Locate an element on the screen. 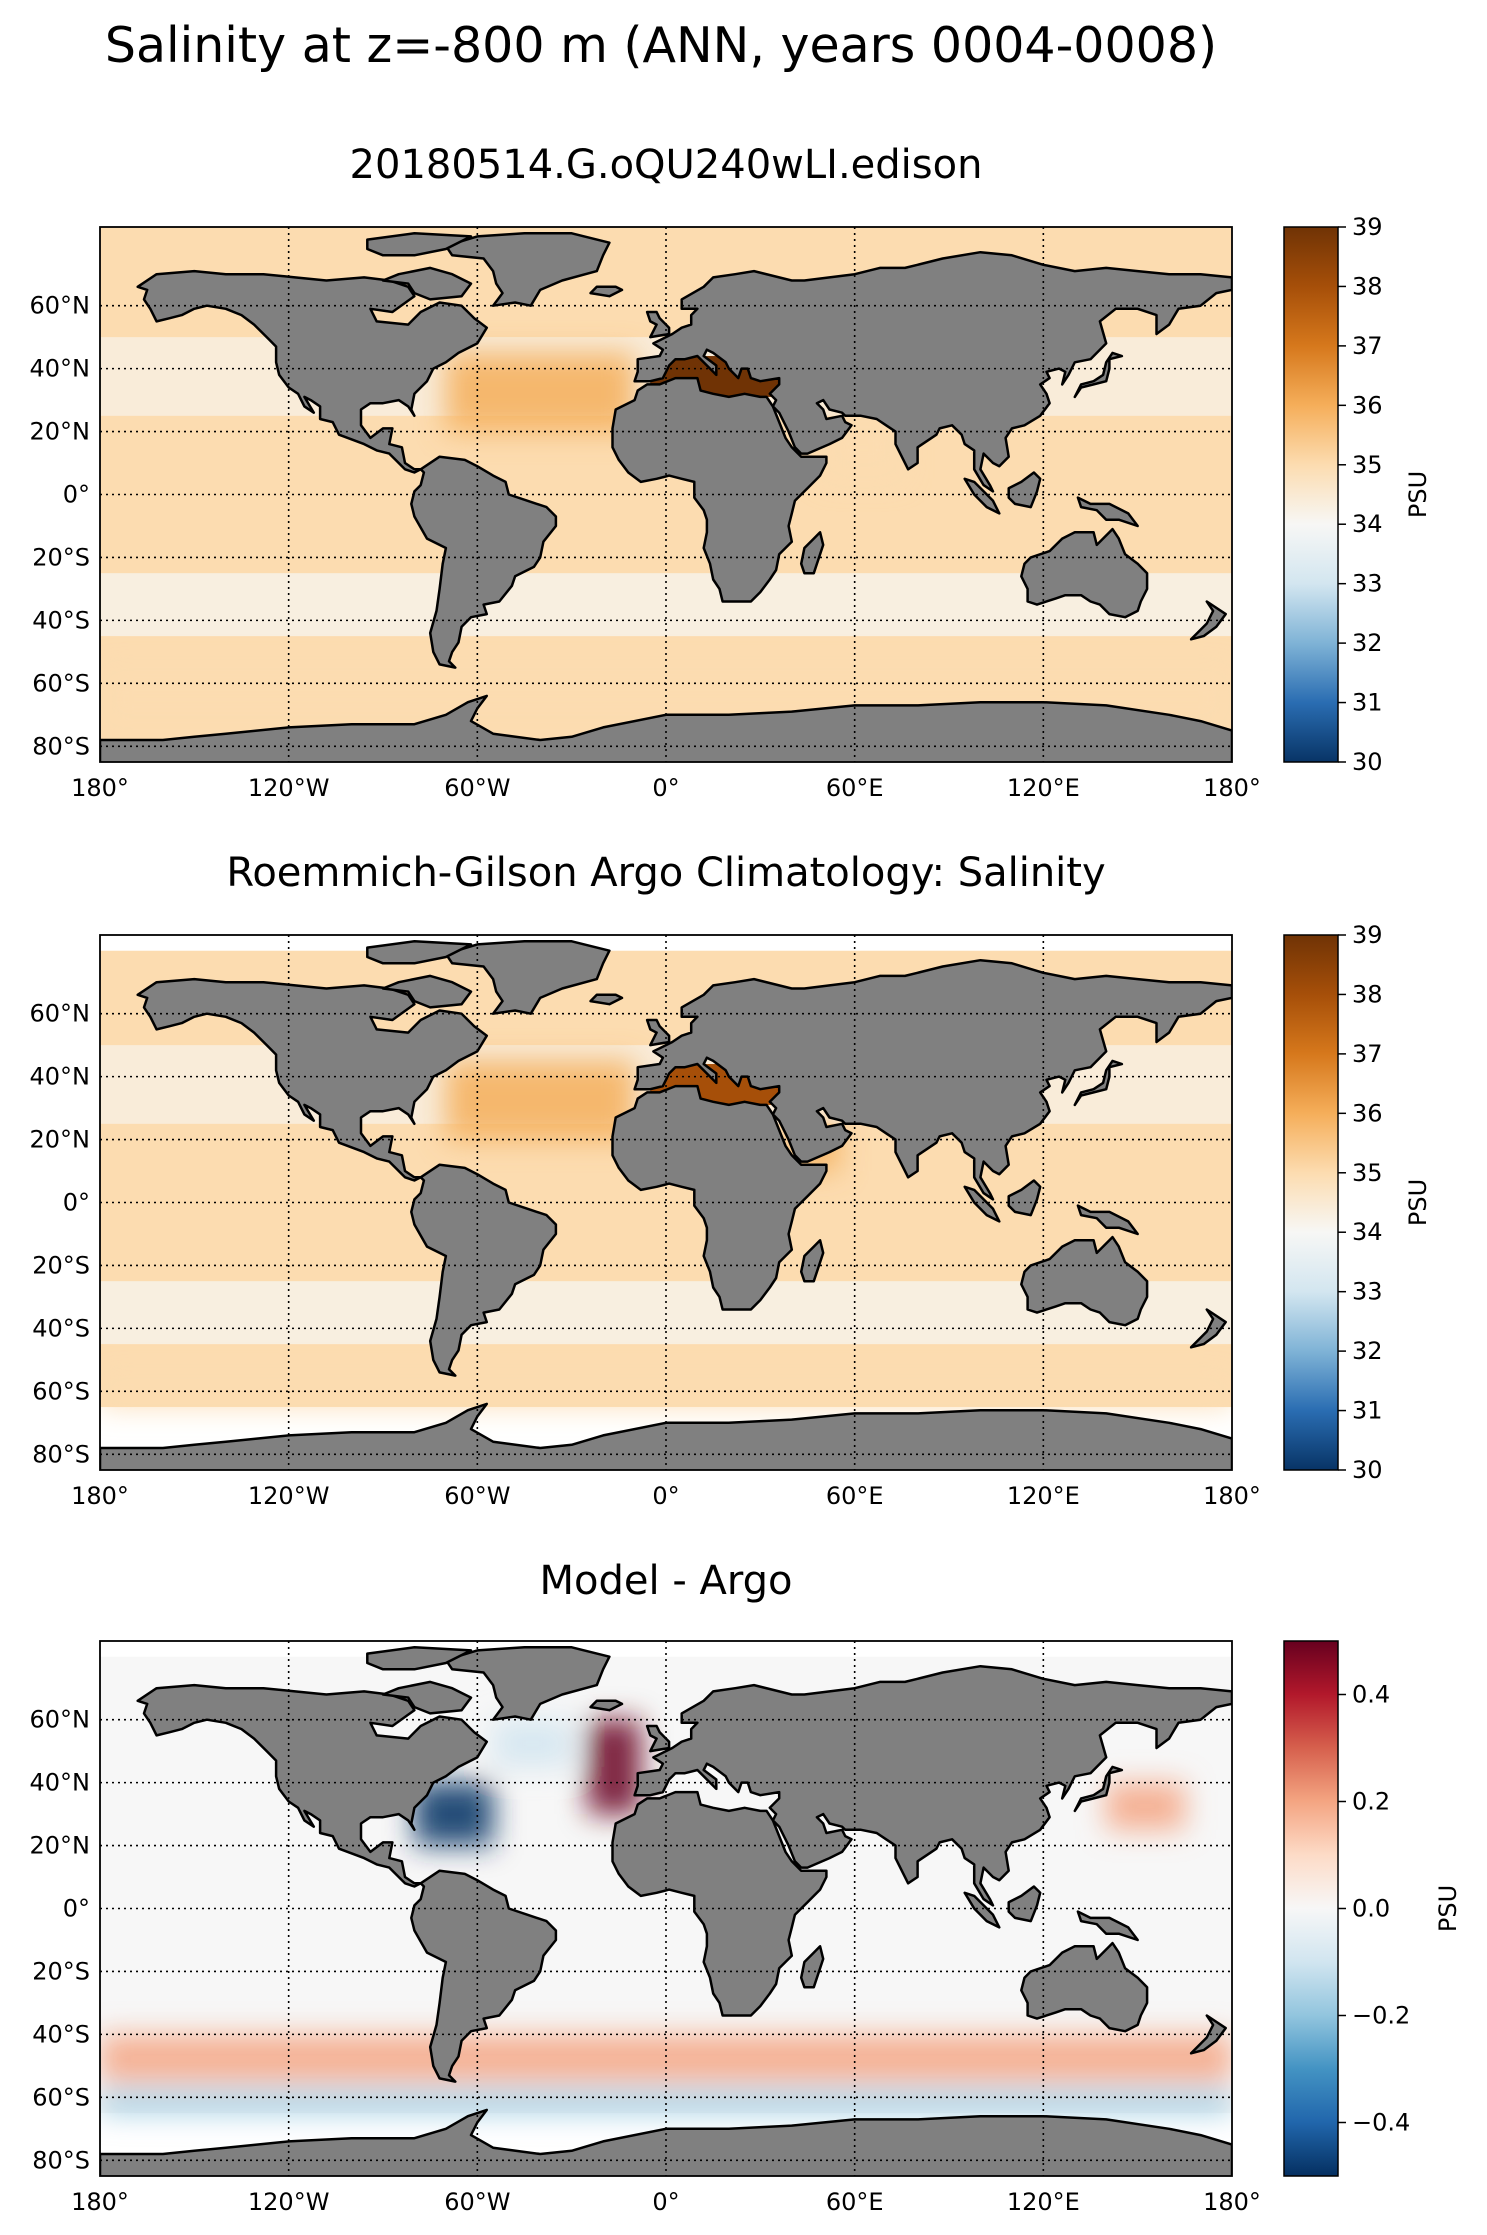  colorbar-tick-label: 36 is located at coordinates (1367, 1113).